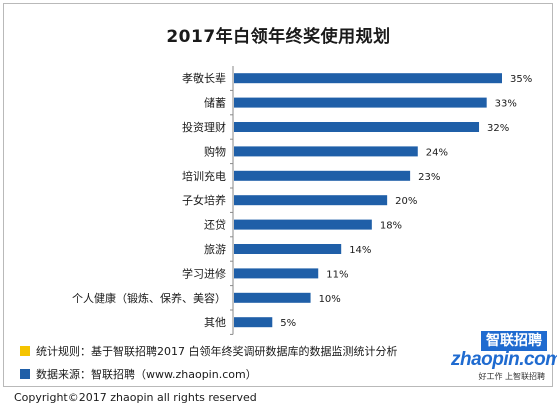 This screenshot has height=418, width=557. I want to click on value-label: 14%, so click(360, 250).